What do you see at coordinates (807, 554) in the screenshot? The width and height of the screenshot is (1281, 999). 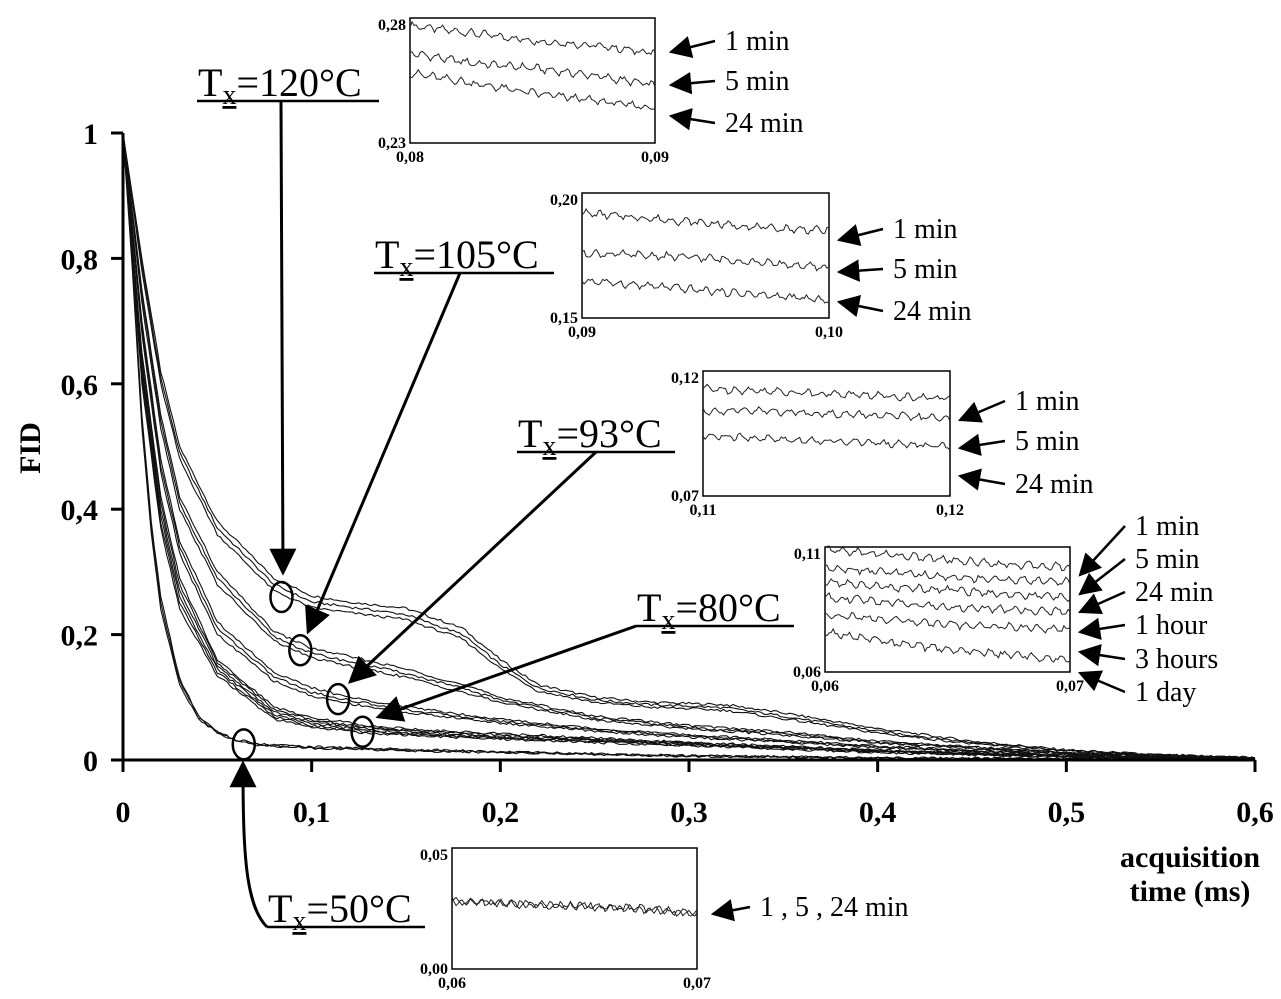 I see `inset-y-tick-label: 0,11` at bounding box center [807, 554].